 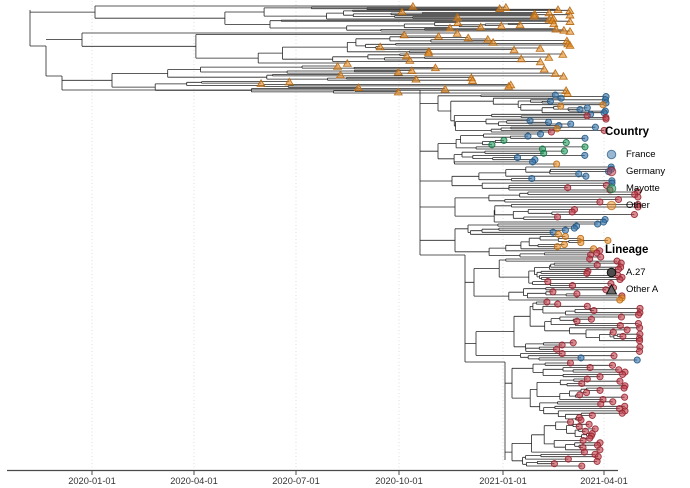 I want to click on legend-lineage-items: A.27 Other A, so click(x=631, y=281).